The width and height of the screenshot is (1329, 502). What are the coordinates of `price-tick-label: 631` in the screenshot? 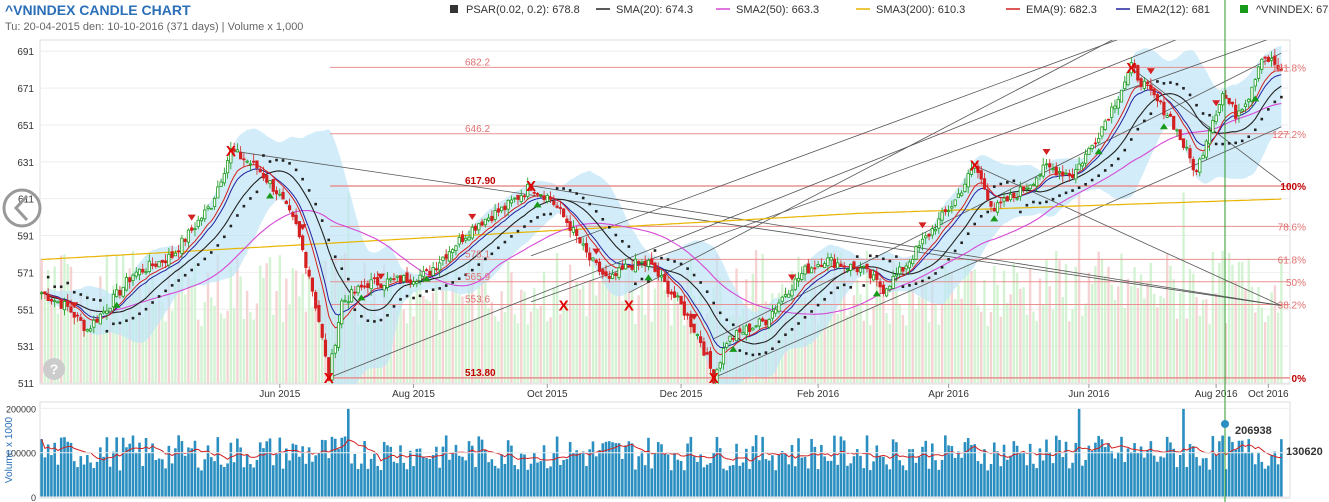 It's located at (25, 163).